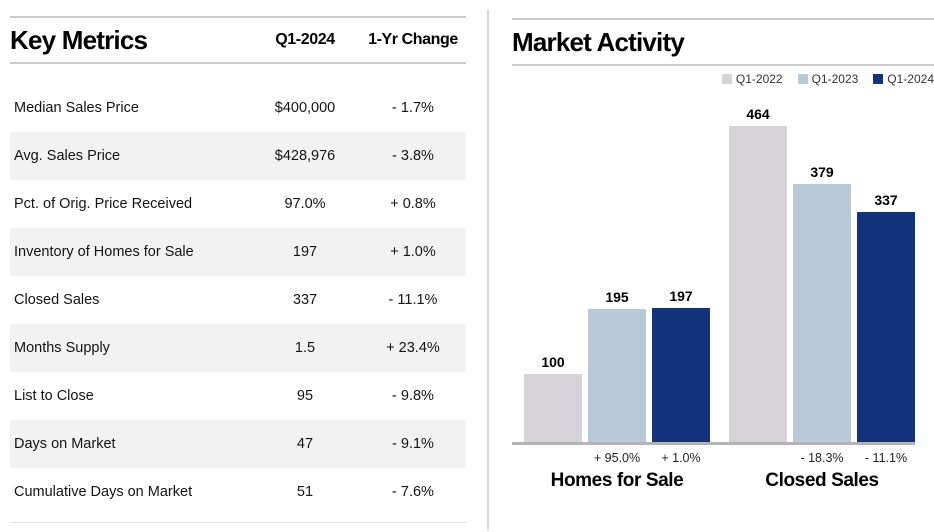 The height and width of the screenshot is (532, 934). What do you see at coordinates (413, 108) in the screenshot?
I see `metric-change: - 1.7%` at bounding box center [413, 108].